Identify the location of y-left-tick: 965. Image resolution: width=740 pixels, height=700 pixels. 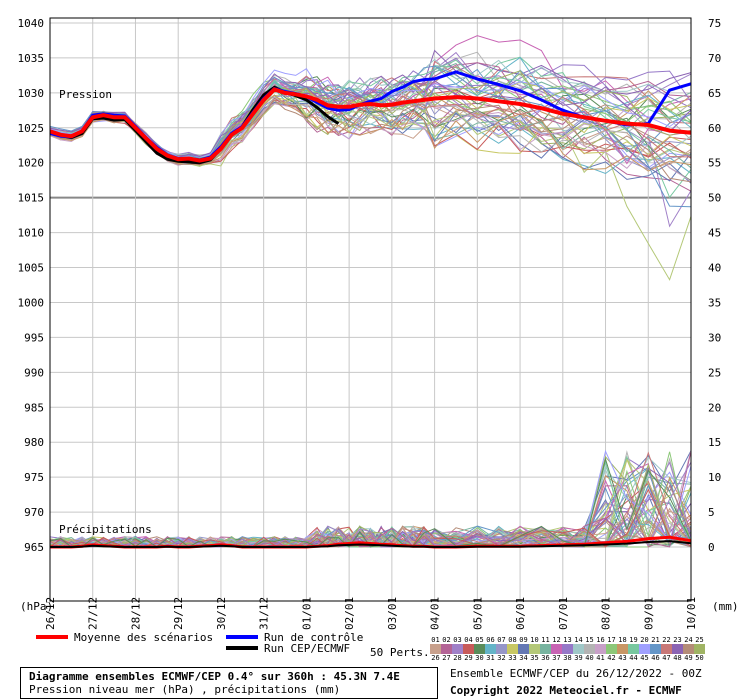
(34, 547).